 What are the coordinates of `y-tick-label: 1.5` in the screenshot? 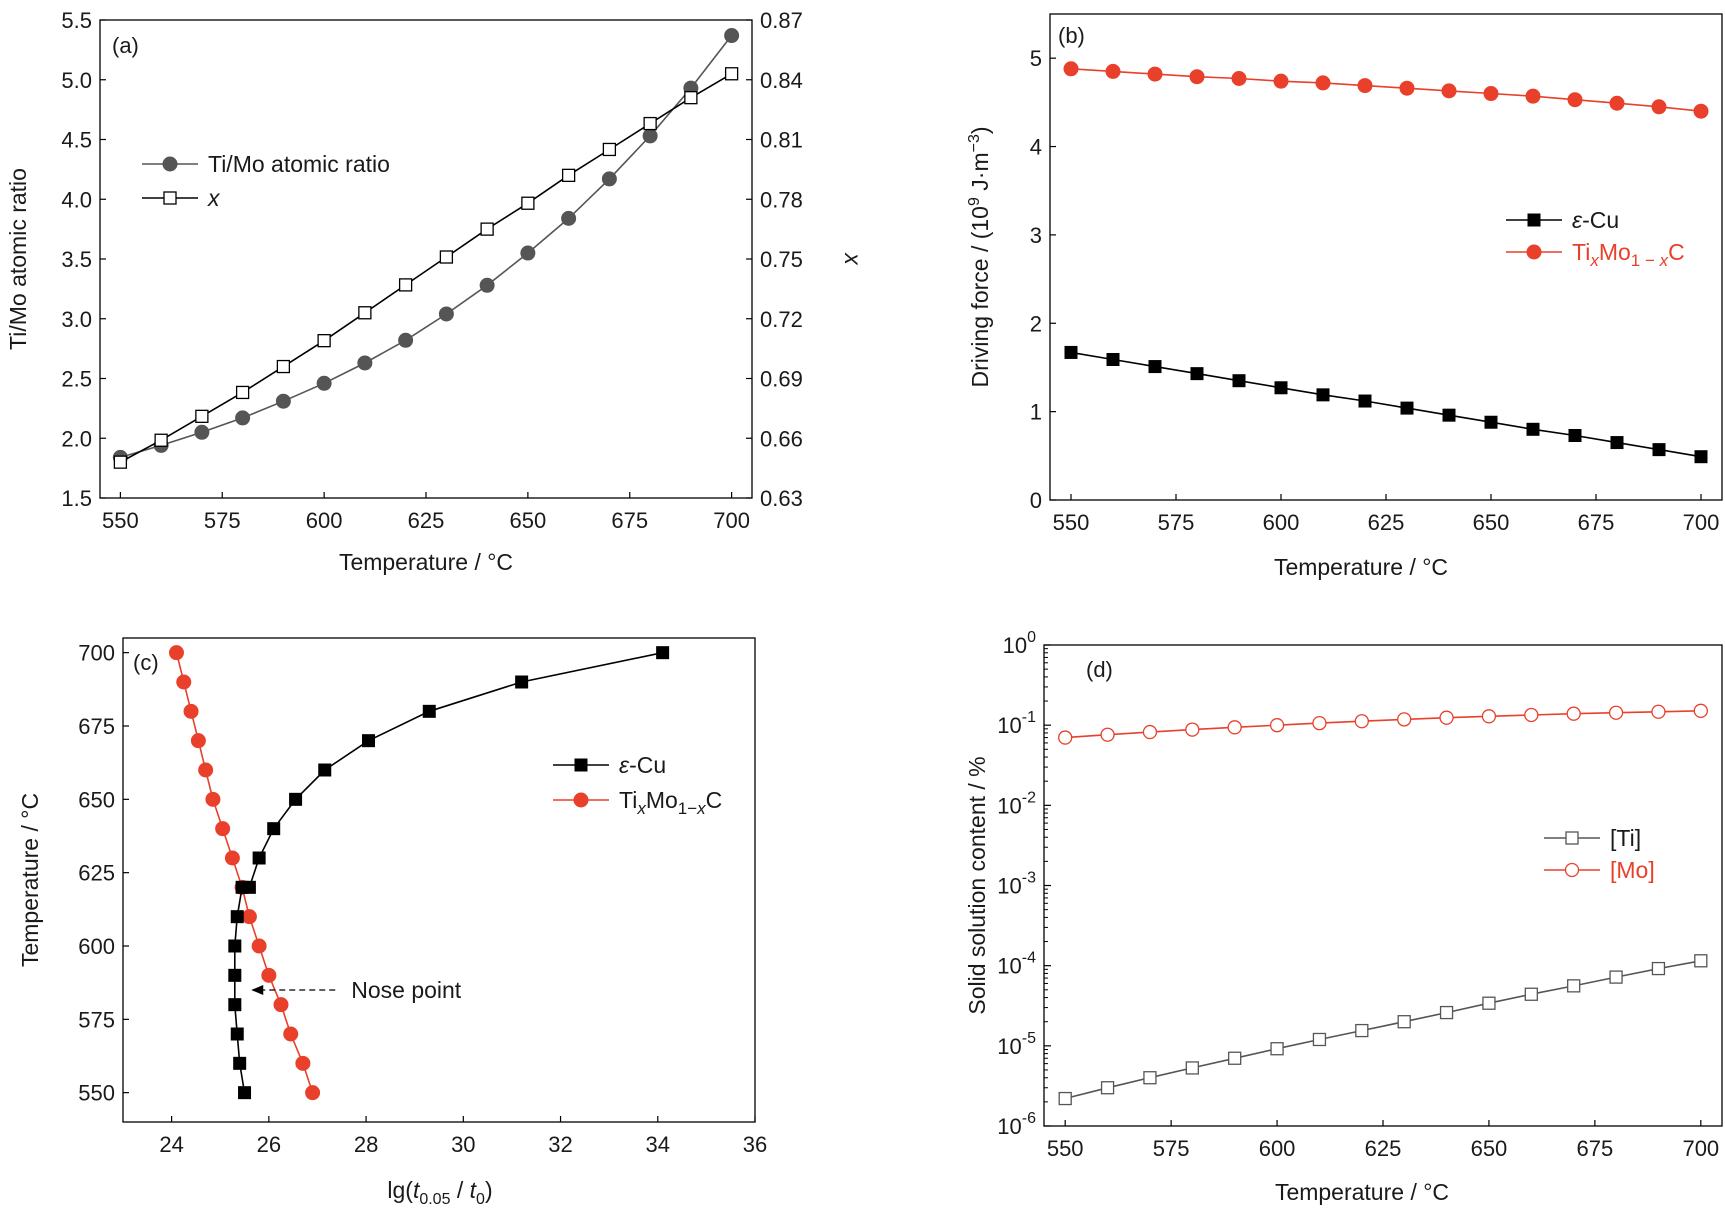 It's located at (76, 498).